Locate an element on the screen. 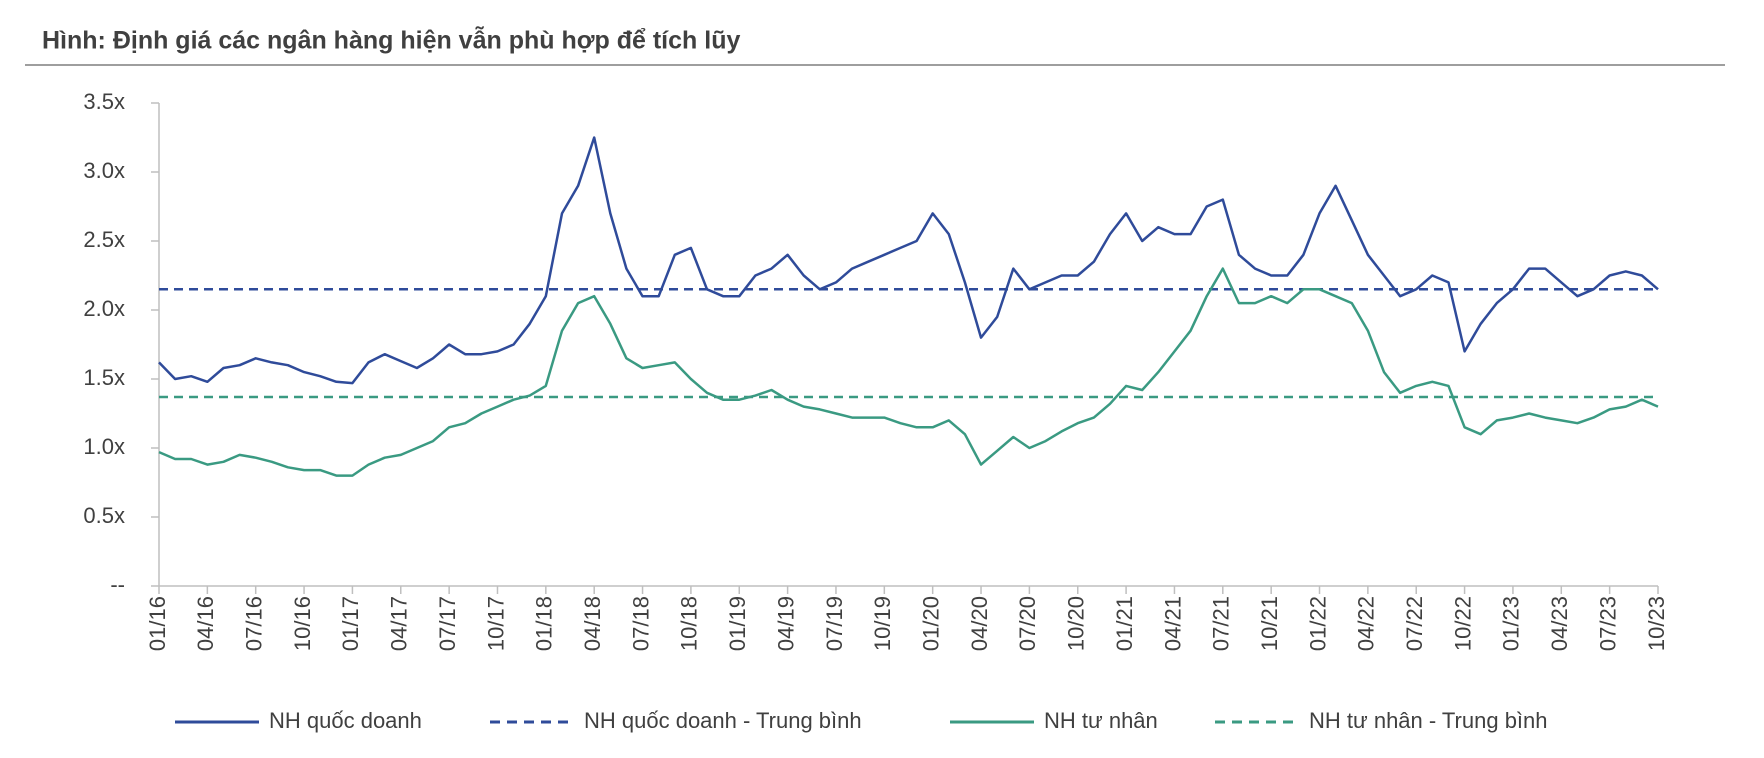 The image size is (1764, 758). x-tick-label: 07/18 is located at coordinates (640, 623).